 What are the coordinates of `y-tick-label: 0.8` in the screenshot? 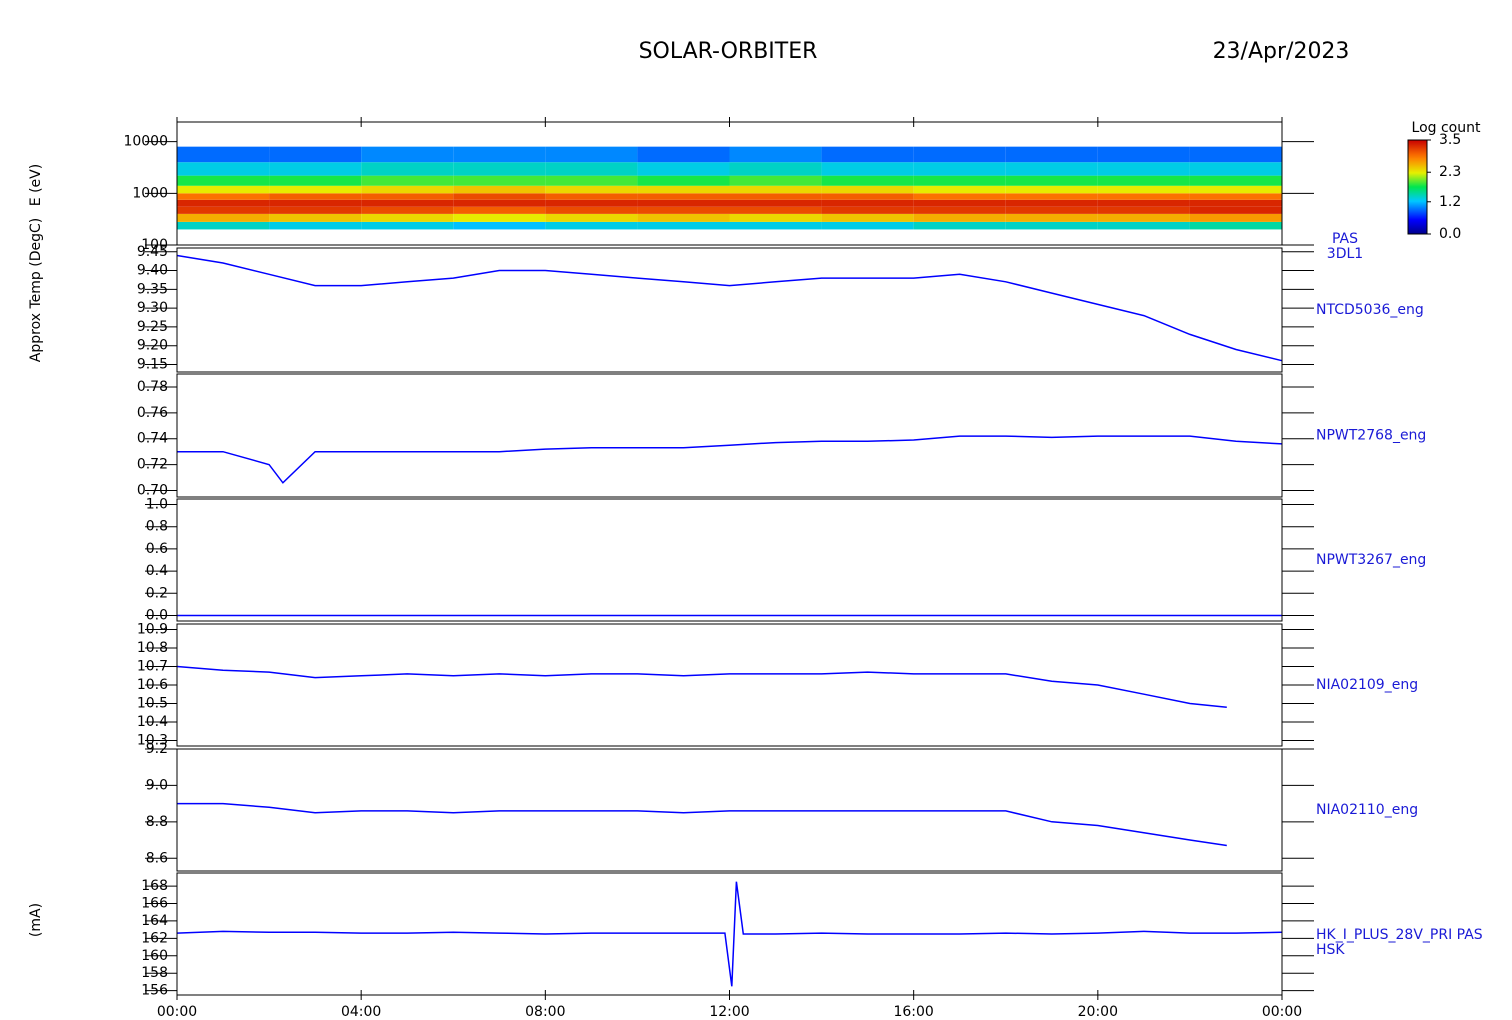 It's located at (157, 527).